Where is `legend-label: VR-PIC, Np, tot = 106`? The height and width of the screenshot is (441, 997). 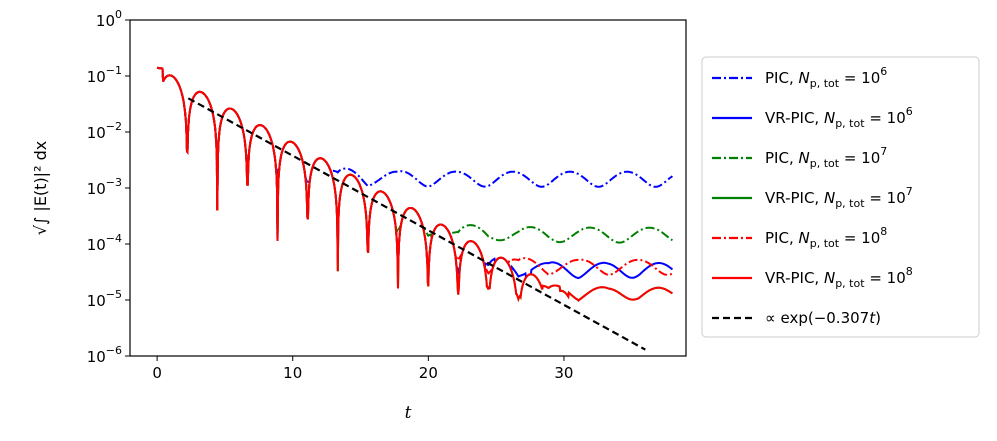 legend-label: VR-PIC, Np, tot = 106 is located at coordinates (839, 117).